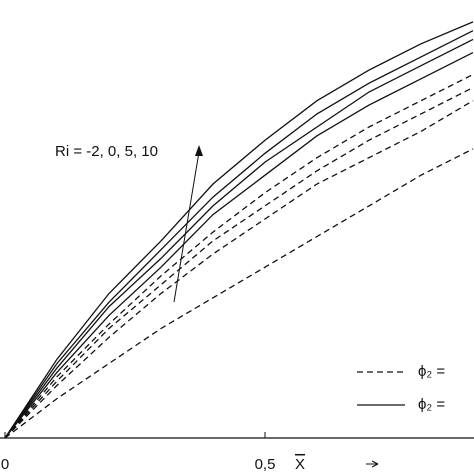  I want to click on x-tick-label: 0, so click(5, 464).